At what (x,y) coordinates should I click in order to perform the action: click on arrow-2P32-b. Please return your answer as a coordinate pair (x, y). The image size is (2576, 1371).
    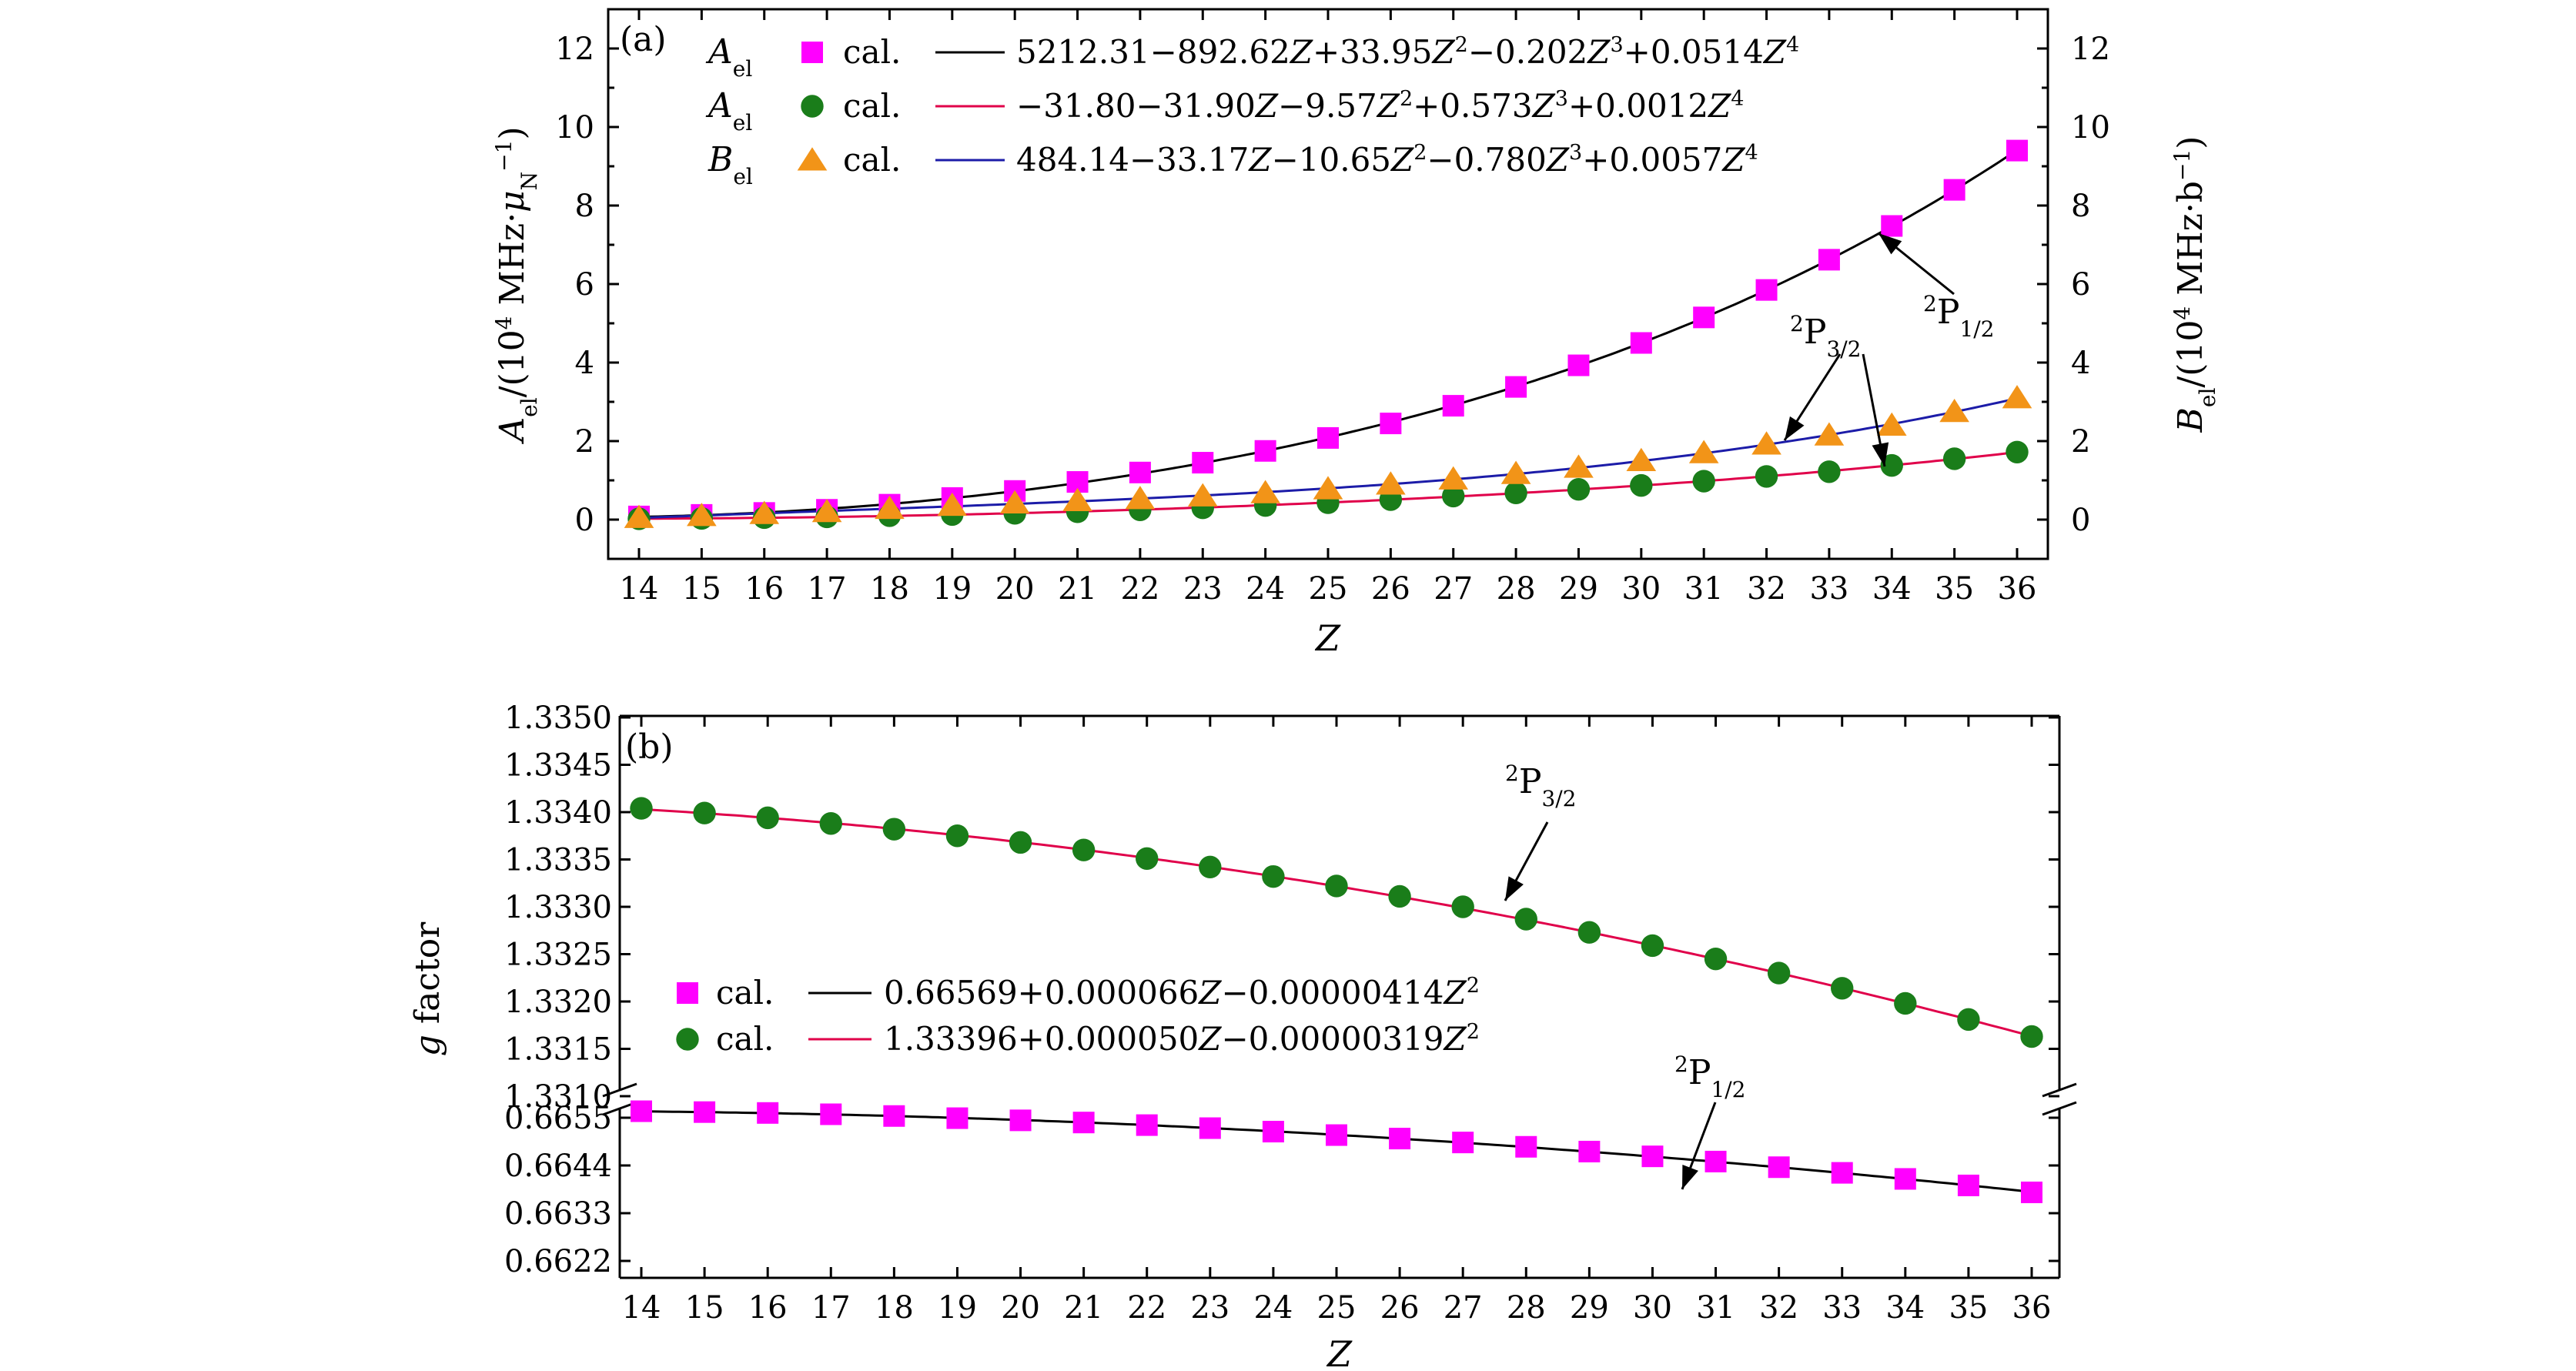
    Looking at the image, I should click on (1813, 397).